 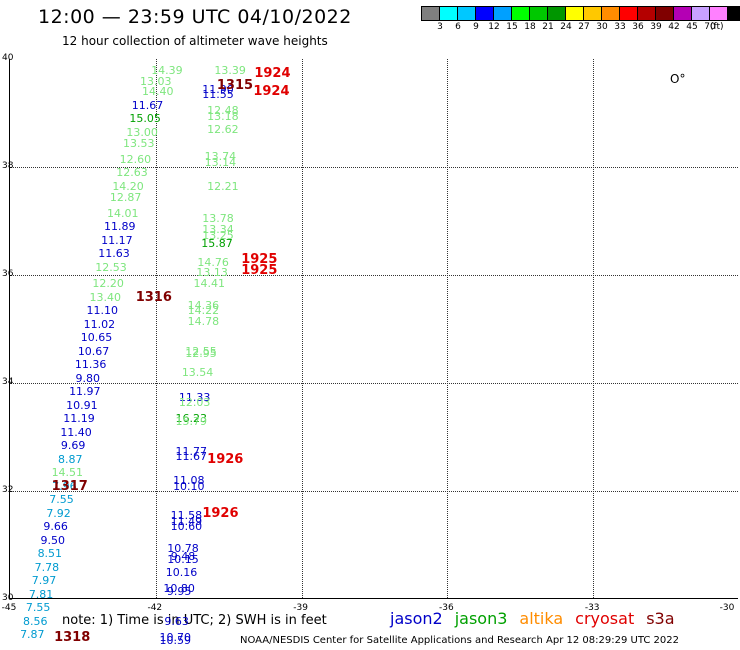 I want to click on wave-height-observation: 16.23, so click(x=191, y=419).